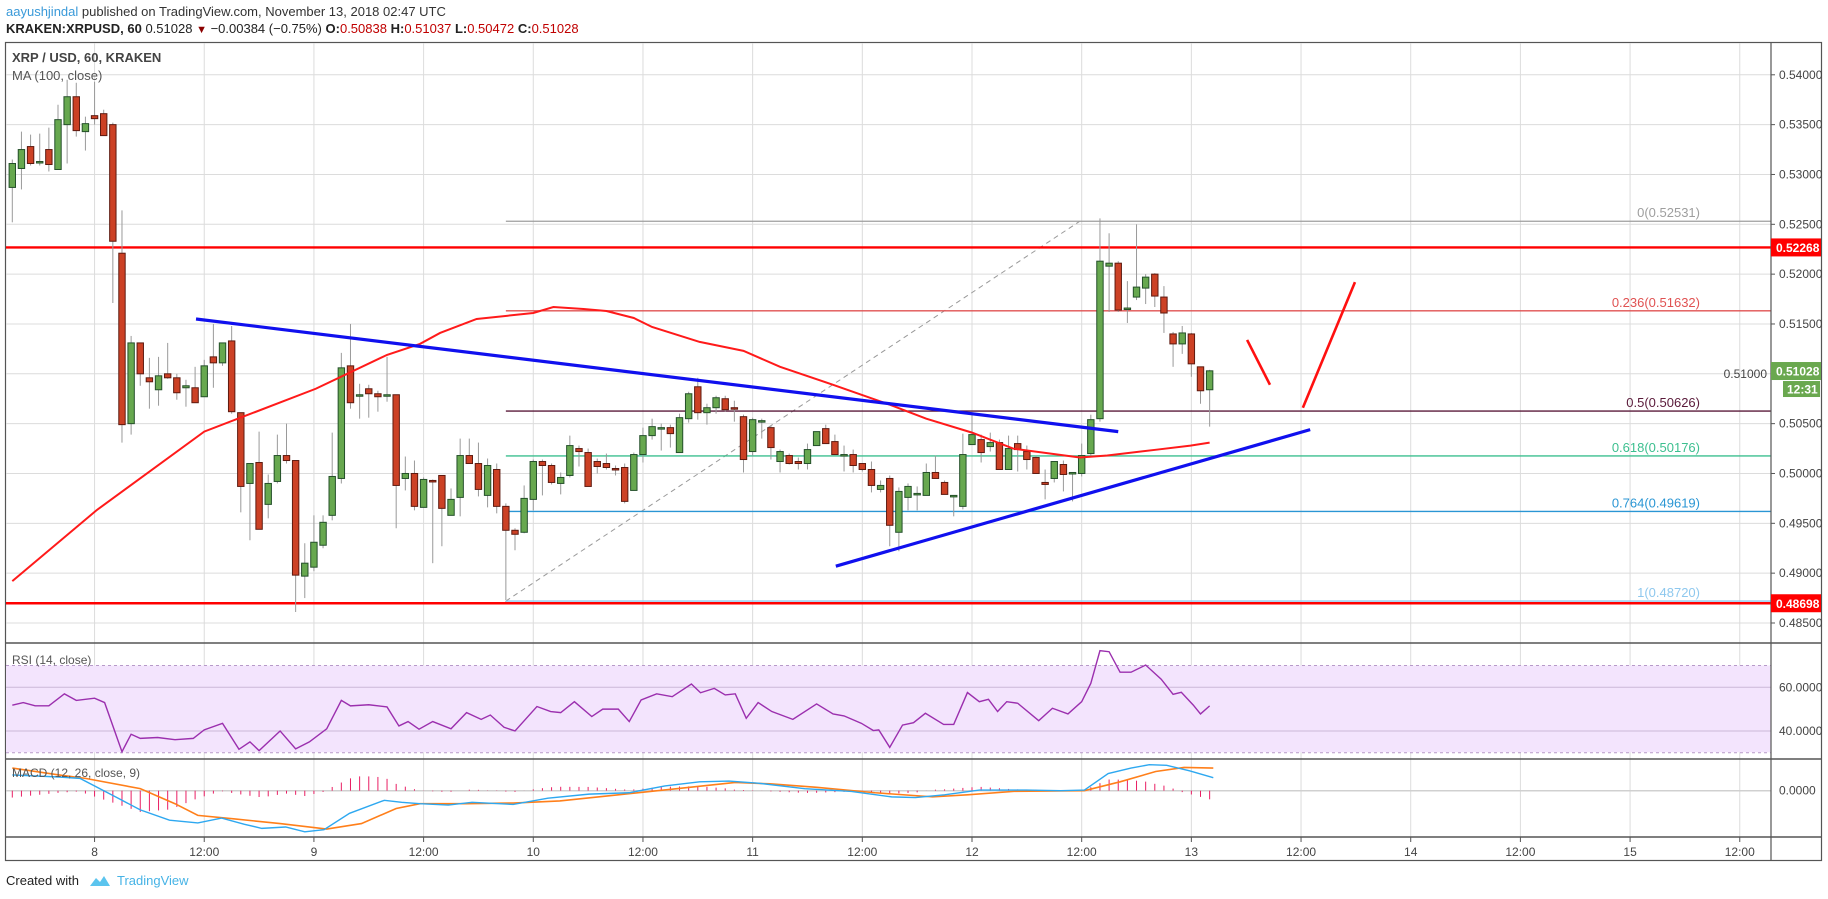  Describe the element at coordinates (42, 11) in the screenshot. I see `author-link: aayushjindal` at that location.